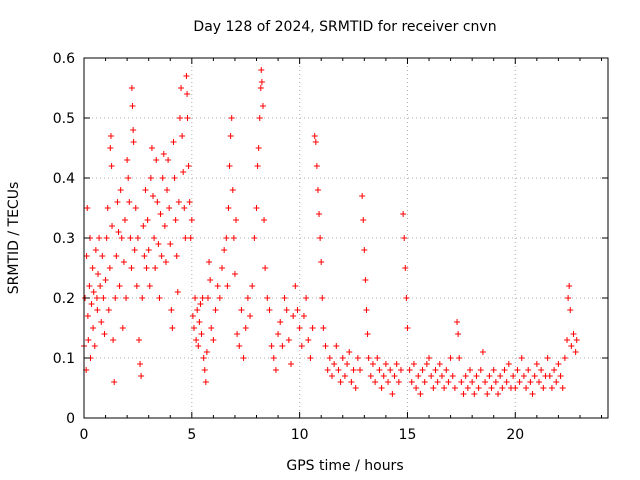 The width and height of the screenshot is (640, 480). I want to click on y-axis-label: SRMTID / TECUs, so click(14, 238).